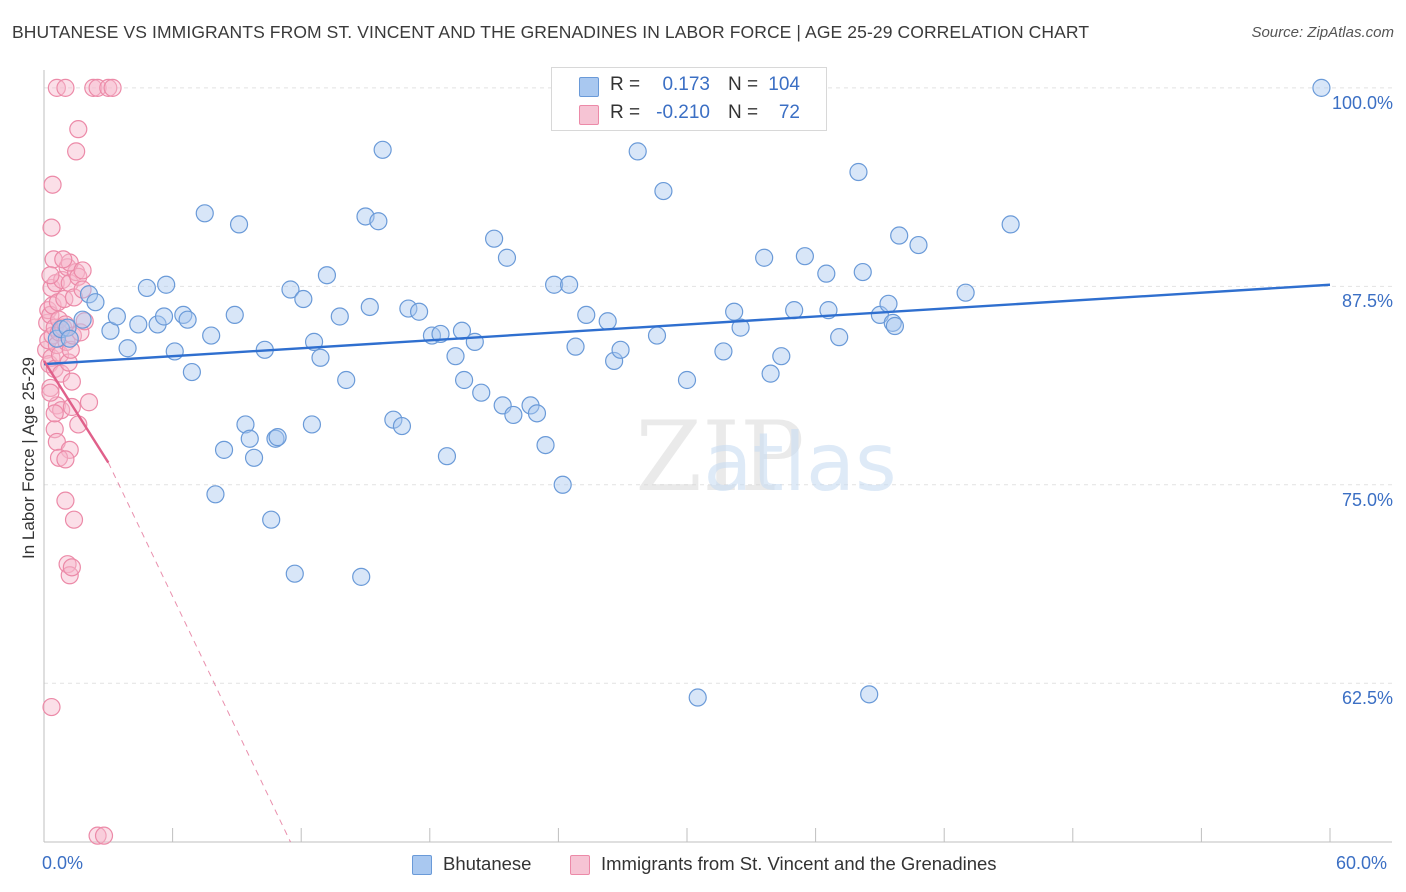 The width and height of the screenshot is (1406, 892). I want to click on y-tick-label: 62.5%, so click(1367, 698).